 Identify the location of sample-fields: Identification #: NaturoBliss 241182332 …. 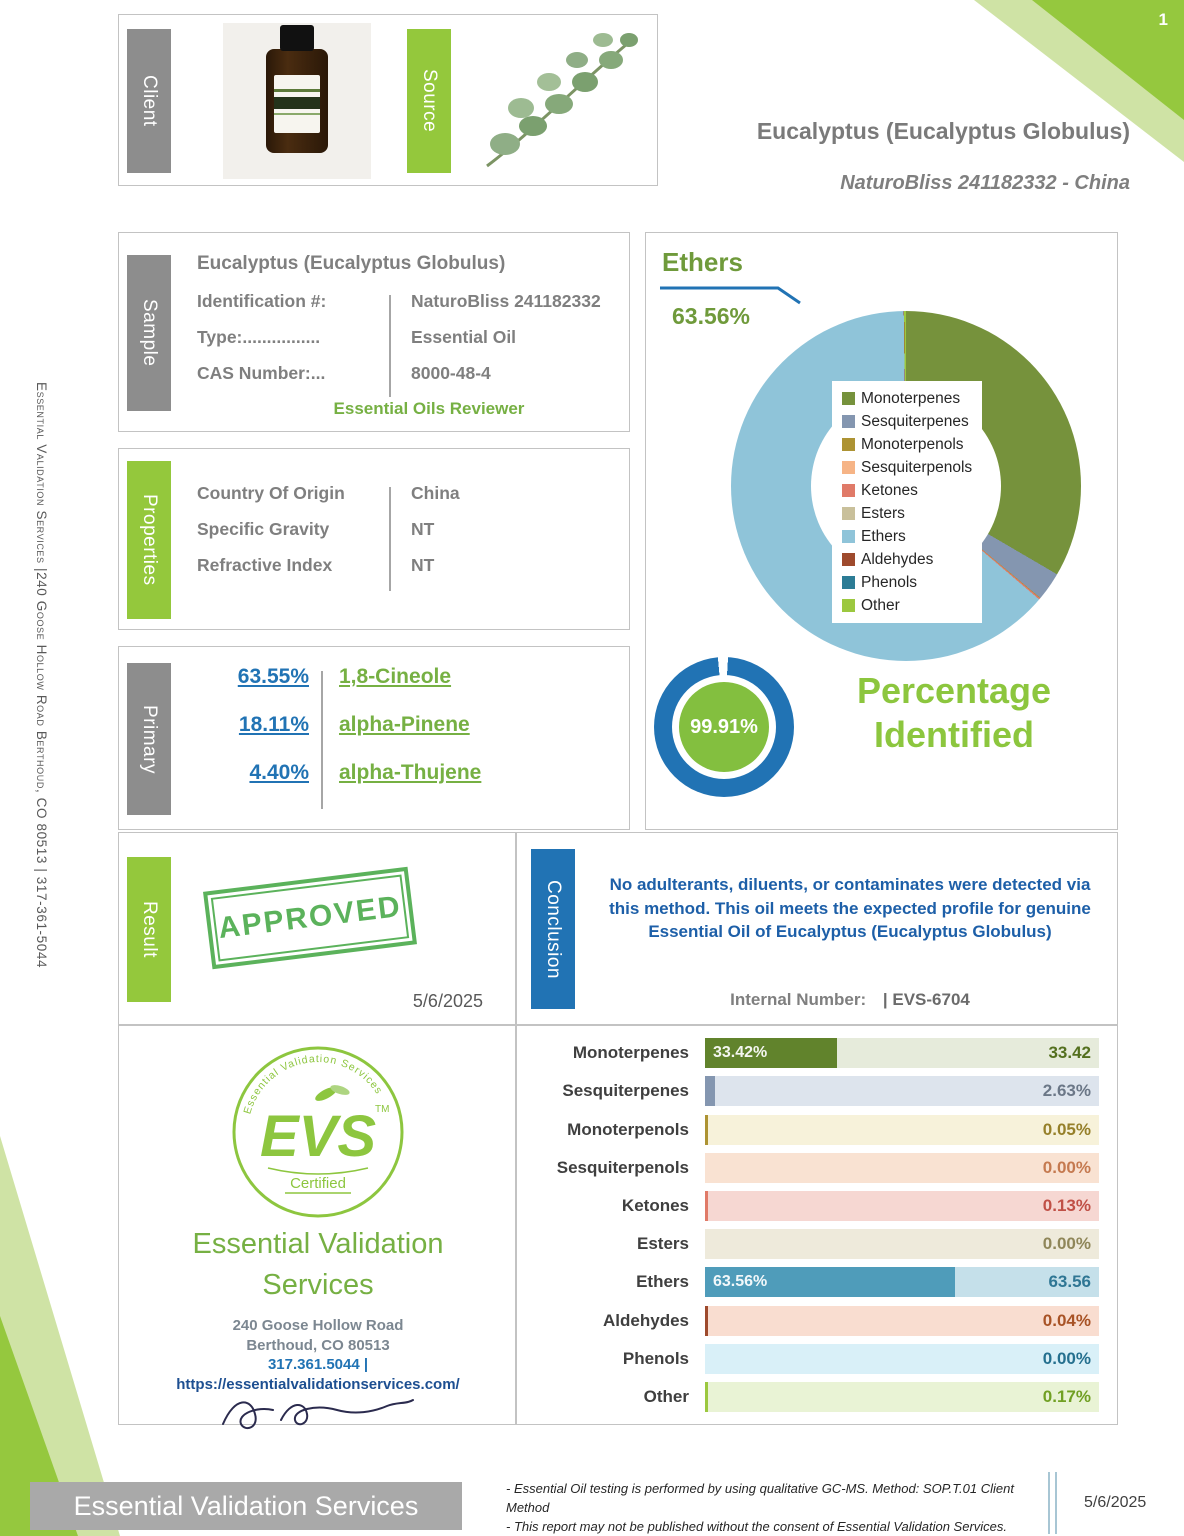
(399, 345).